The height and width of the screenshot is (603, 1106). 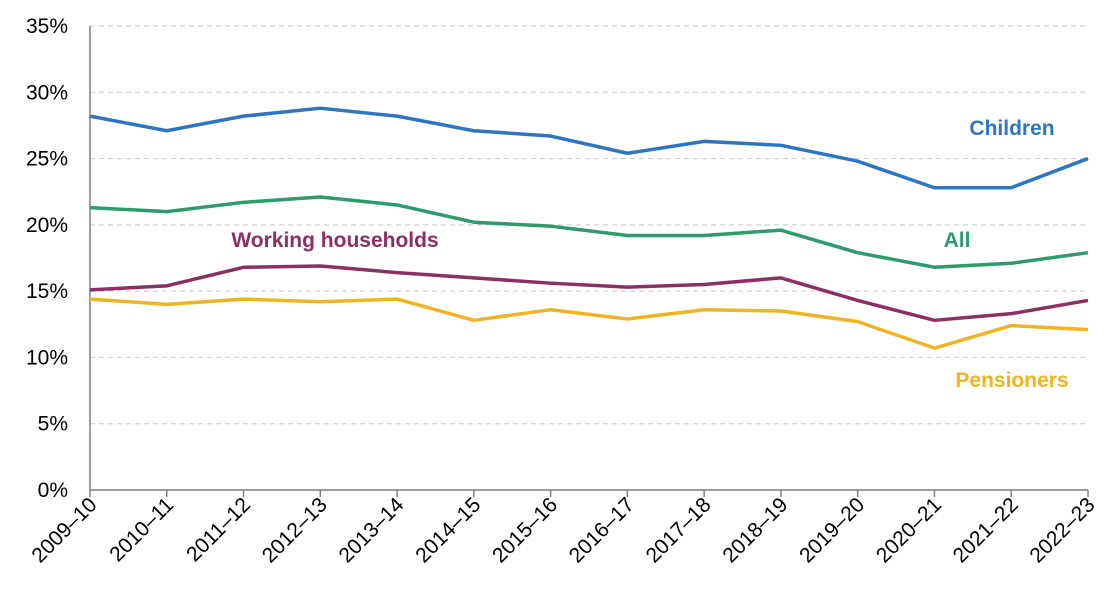 What do you see at coordinates (53, 490) in the screenshot?
I see `y-tick-label: 0%` at bounding box center [53, 490].